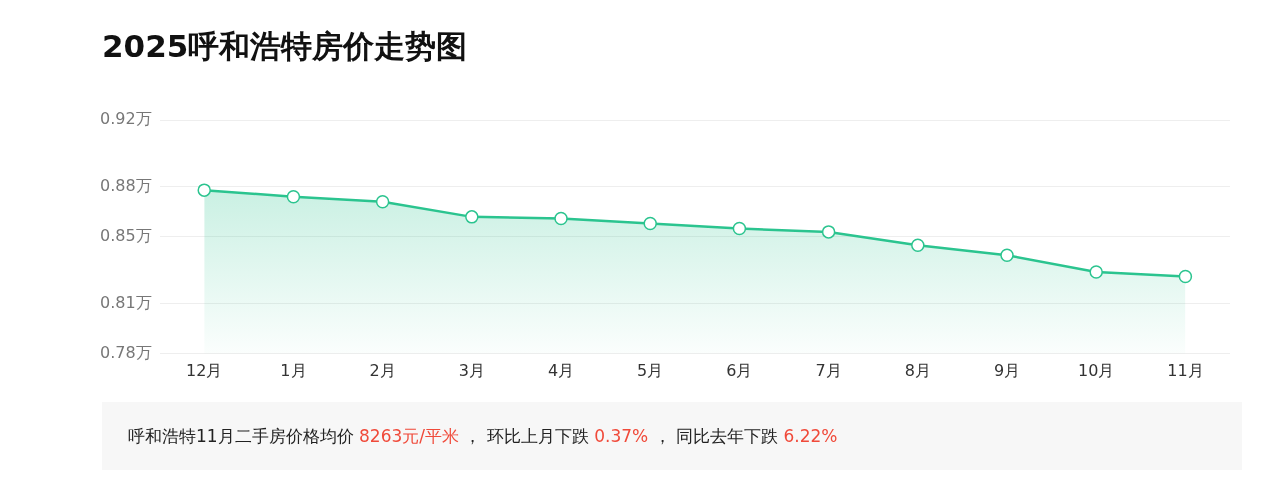  Describe the element at coordinates (561, 370) in the screenshot. I see `x-tick-label: 4月` at that location.